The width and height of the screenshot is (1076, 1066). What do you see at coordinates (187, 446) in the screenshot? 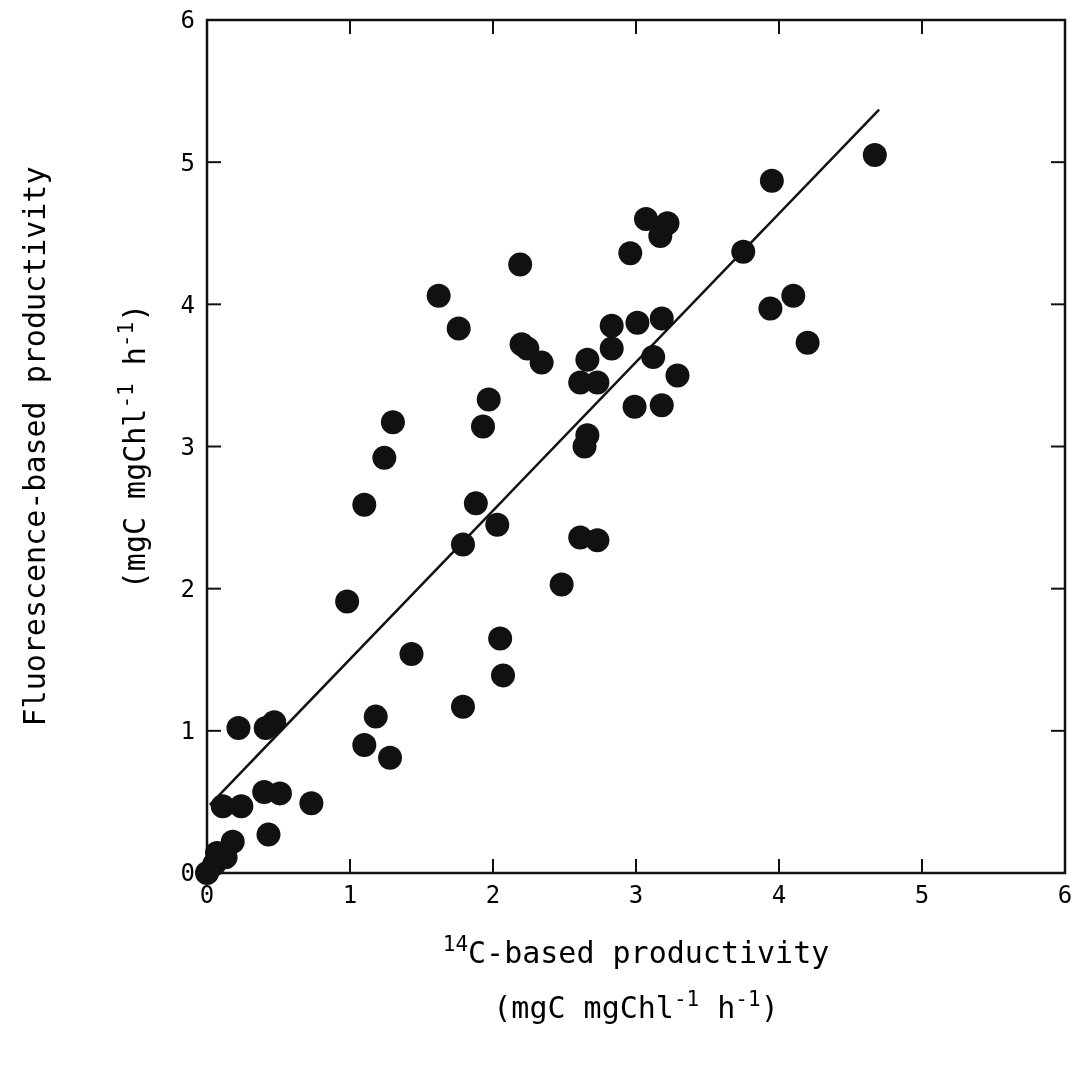
I see `y-tick-label: 3` at bounding box center [187, 446].